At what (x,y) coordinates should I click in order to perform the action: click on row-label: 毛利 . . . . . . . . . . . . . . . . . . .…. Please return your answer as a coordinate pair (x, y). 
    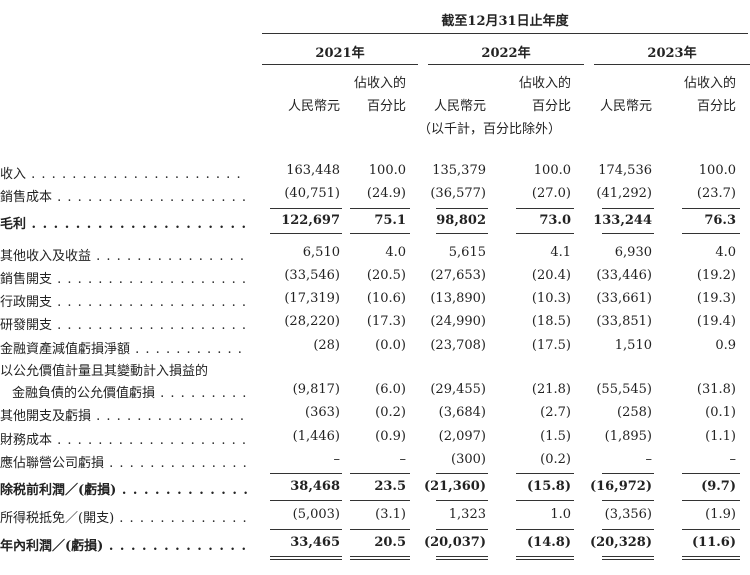
    Looking at the image, I should click on (123, 222).